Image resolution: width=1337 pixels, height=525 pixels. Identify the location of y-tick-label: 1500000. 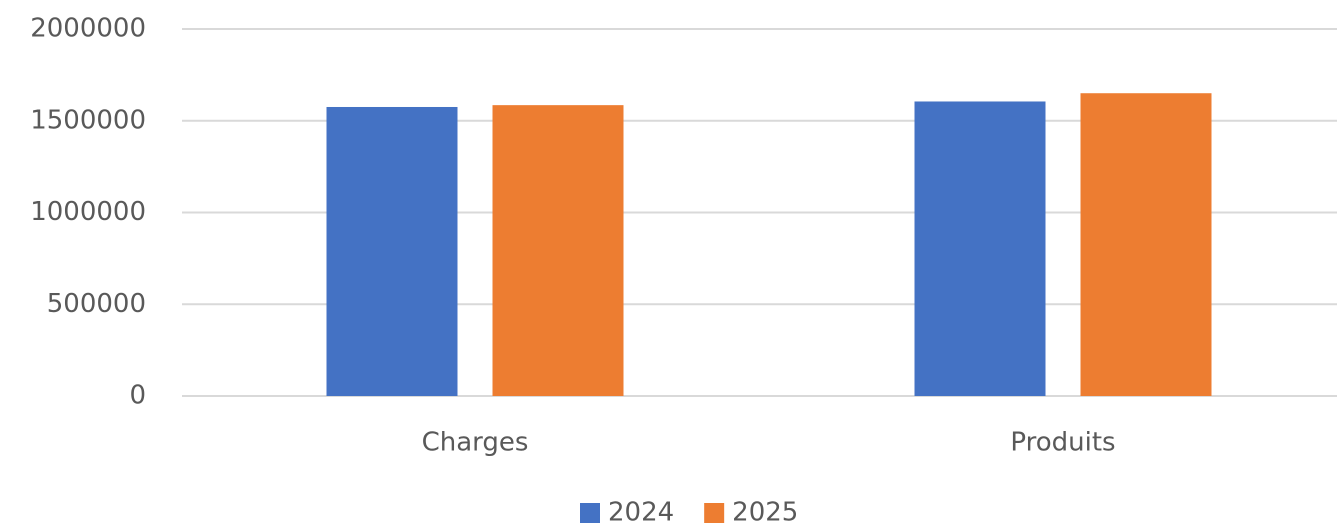
(88, 120).